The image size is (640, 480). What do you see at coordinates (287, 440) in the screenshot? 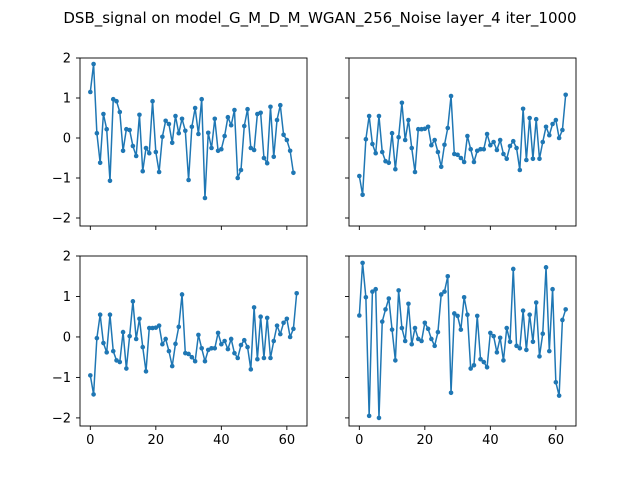
I see `x-tick-label: 60` at bounding box center [287, 440].